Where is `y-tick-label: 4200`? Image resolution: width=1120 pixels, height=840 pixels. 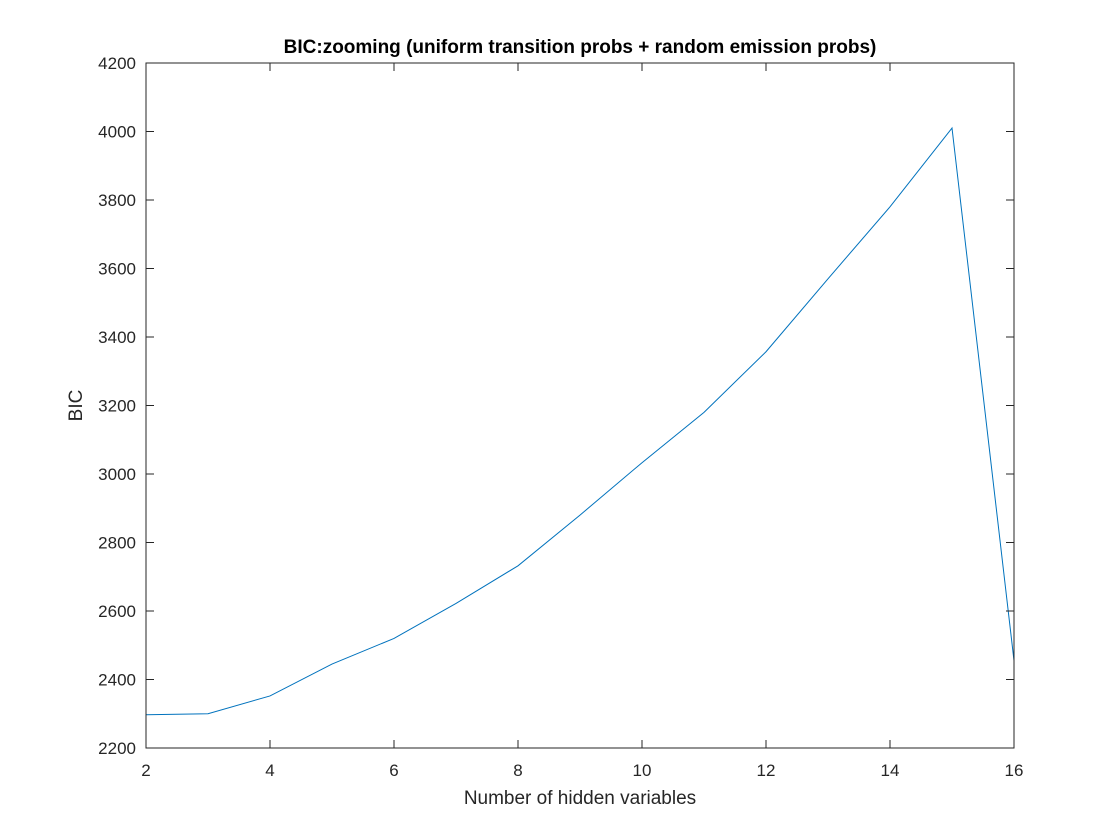 y-tick-label: 4200 is located at coordinates (117, 63).